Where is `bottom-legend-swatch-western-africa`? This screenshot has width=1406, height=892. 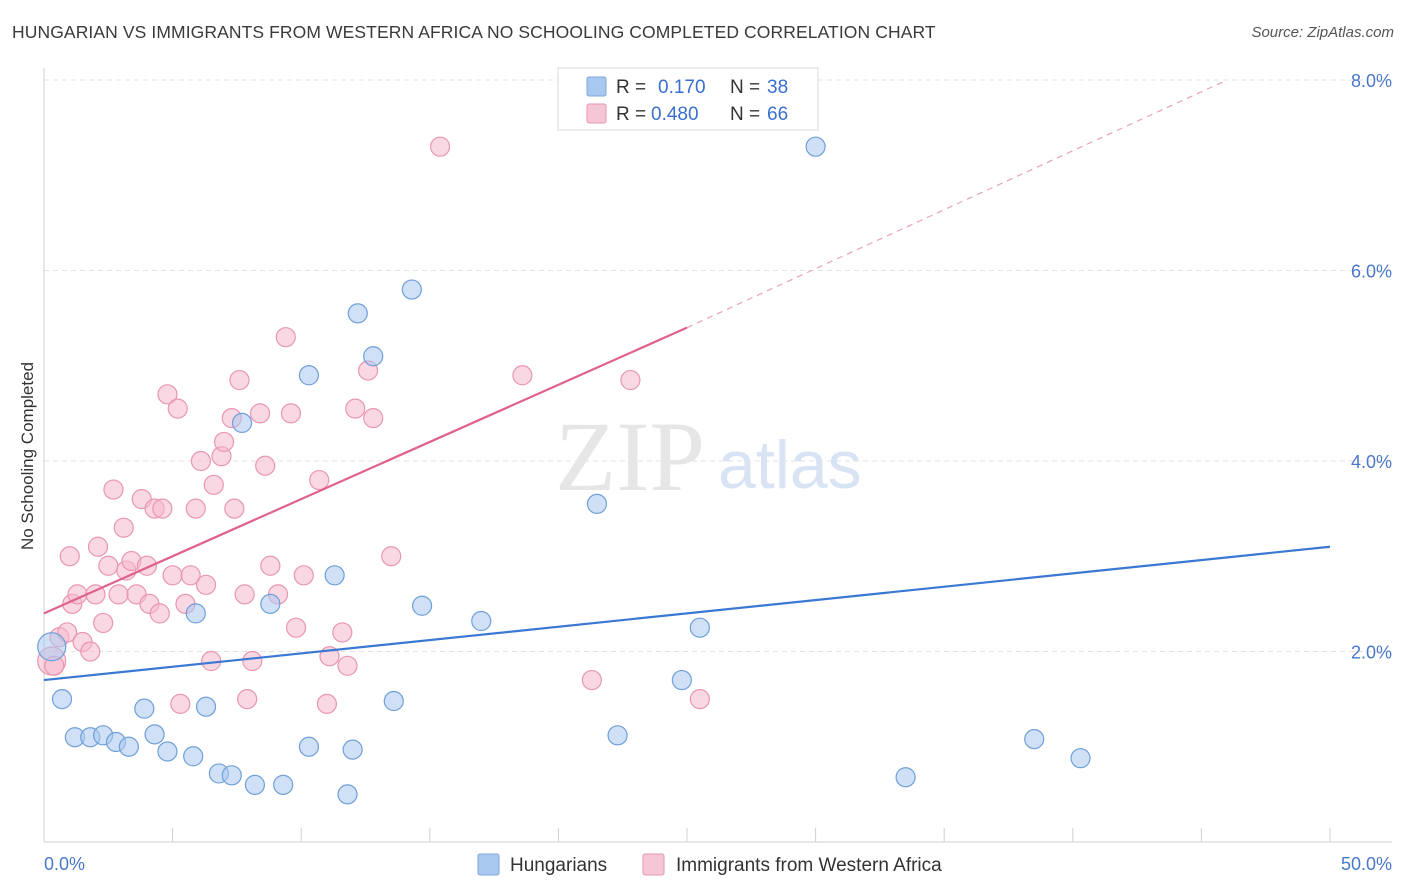 bottom-legend-swatch-western-africa is located at coordinates (653, 864).